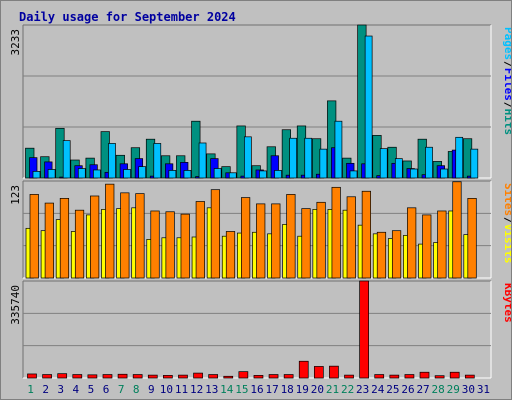  Describe the element at coordinates (483, 389) in the screenshot. I see `day-tick-label: 31` at that location.